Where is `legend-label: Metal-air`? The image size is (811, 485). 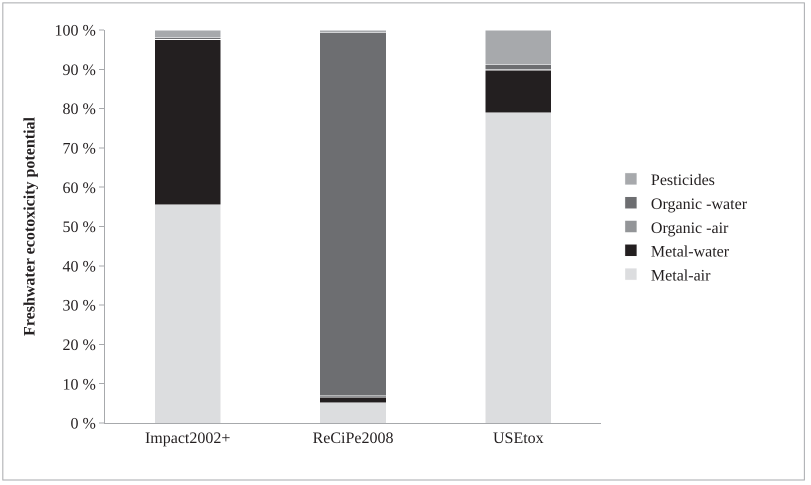
legend-label: Metal-air is located at coordinates (681, 275).